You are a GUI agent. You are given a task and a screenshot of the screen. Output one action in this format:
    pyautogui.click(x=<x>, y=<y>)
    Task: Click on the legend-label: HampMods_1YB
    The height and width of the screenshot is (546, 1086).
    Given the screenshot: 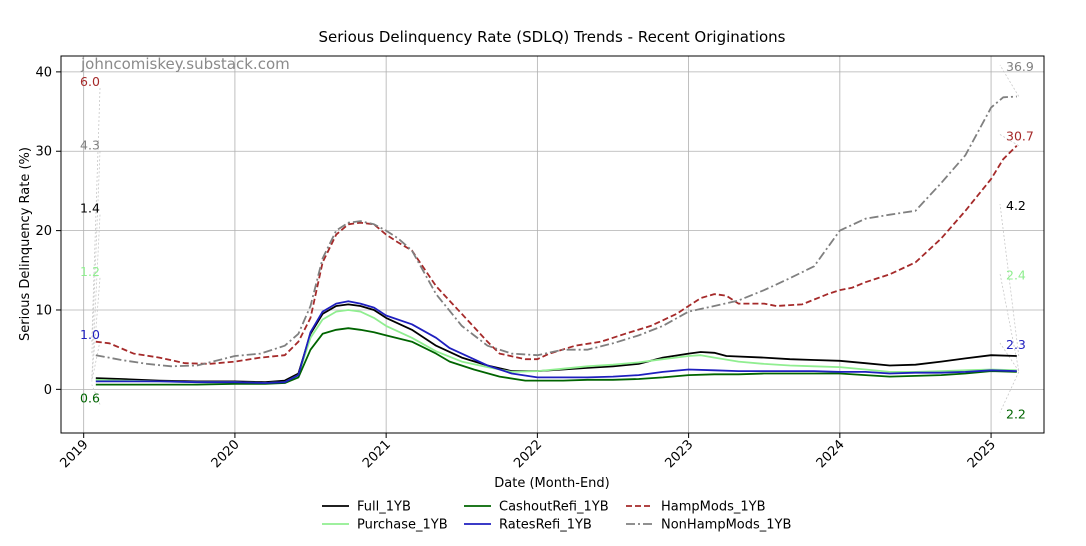 What is the action you would take?
    pyautogui.click(x=713, y=507)
    